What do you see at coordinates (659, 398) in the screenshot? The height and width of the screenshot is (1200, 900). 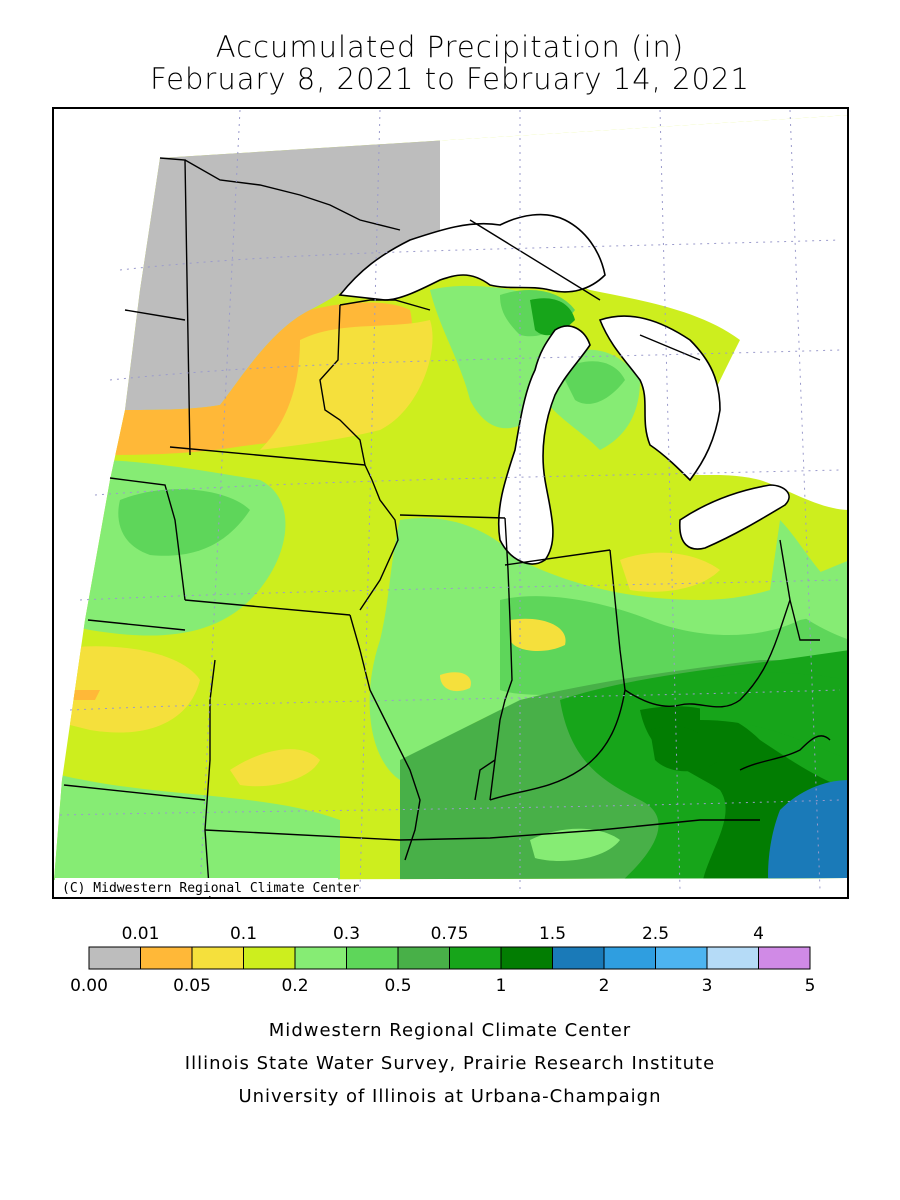 I see `lake-huron` at bounding box center [659, 398].